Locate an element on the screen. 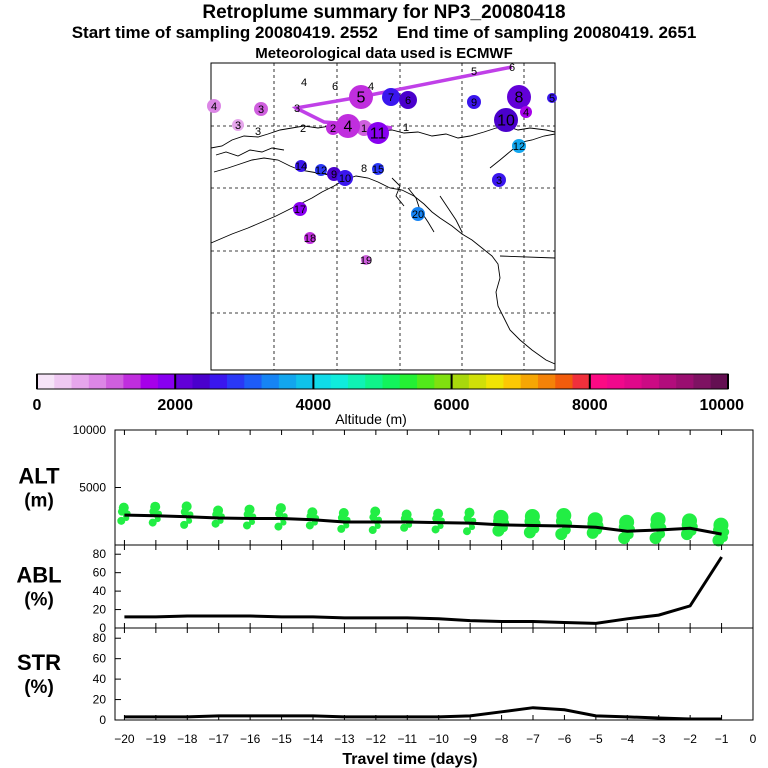  x-tick-label: −10 is located at coordinates (439, 739).